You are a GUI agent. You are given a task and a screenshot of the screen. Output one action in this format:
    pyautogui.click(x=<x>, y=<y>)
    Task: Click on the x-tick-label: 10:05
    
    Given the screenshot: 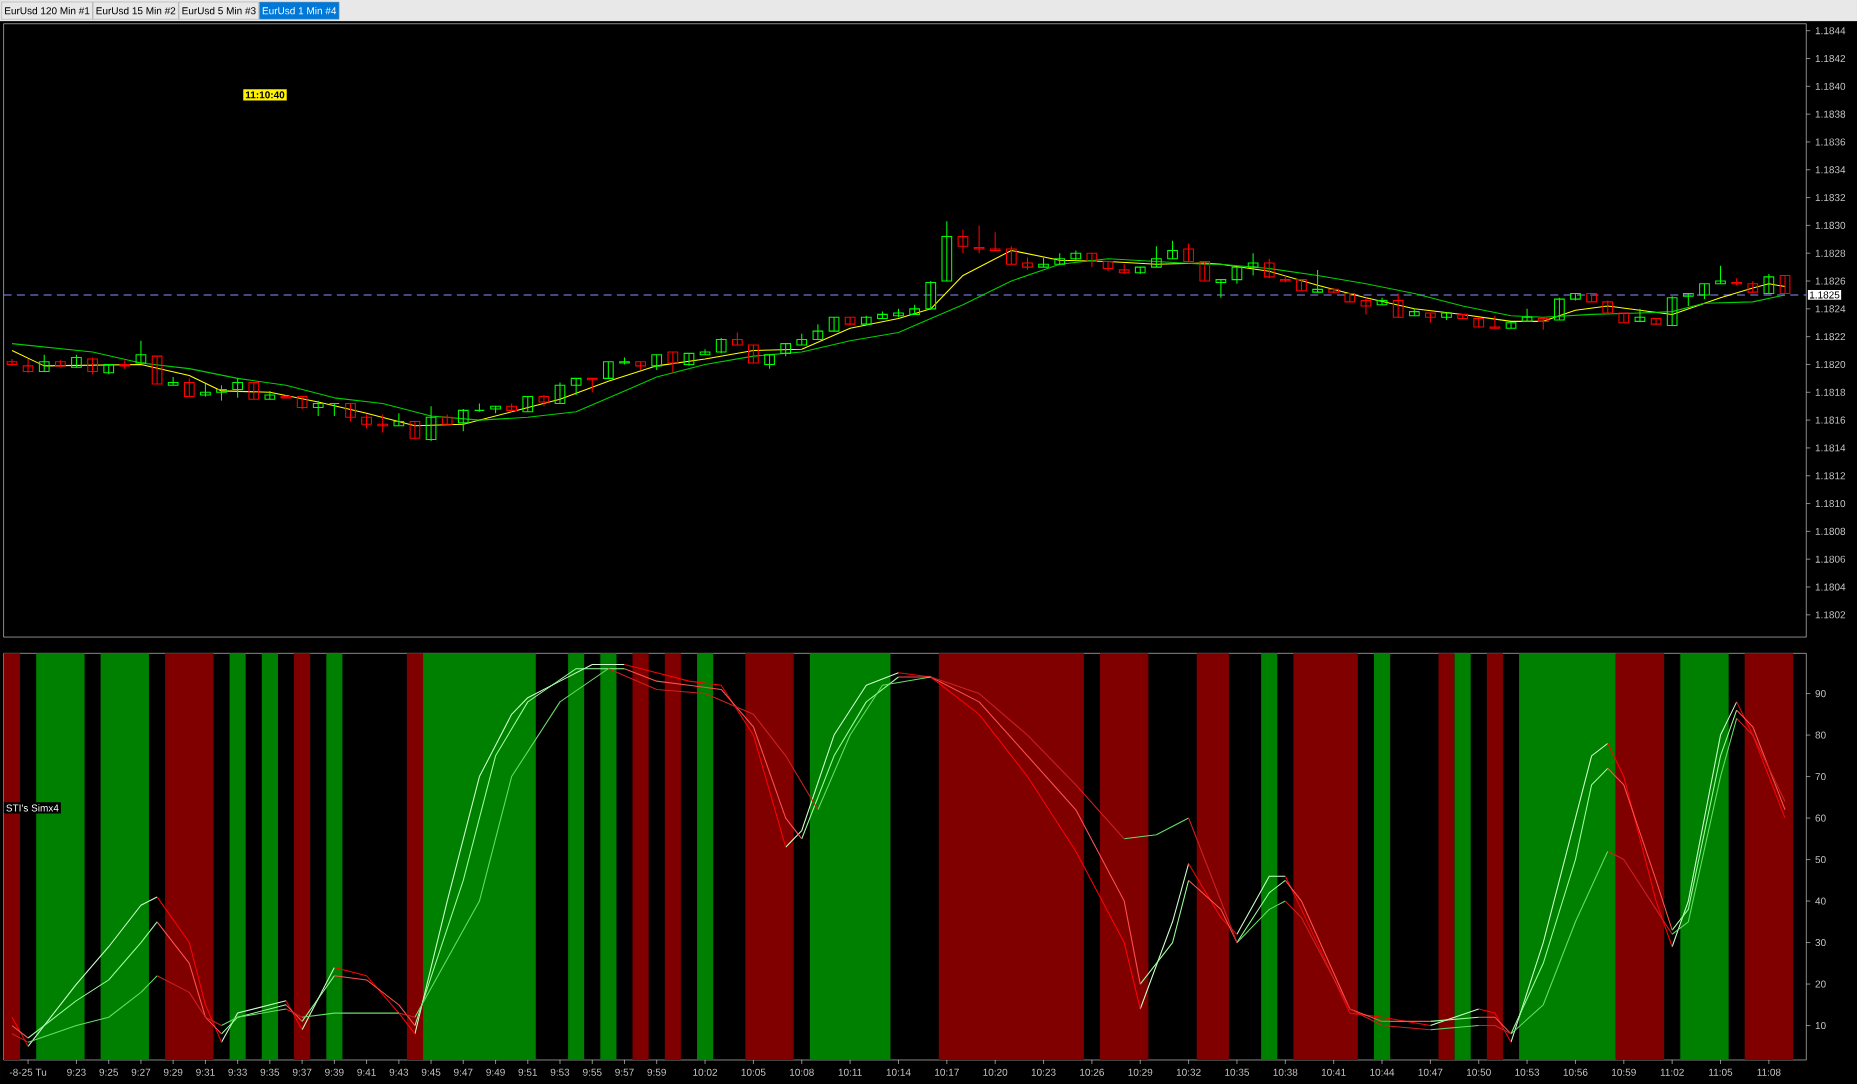 What is the action you would take?
    pyautogui.click(x=753, y=1072)
    